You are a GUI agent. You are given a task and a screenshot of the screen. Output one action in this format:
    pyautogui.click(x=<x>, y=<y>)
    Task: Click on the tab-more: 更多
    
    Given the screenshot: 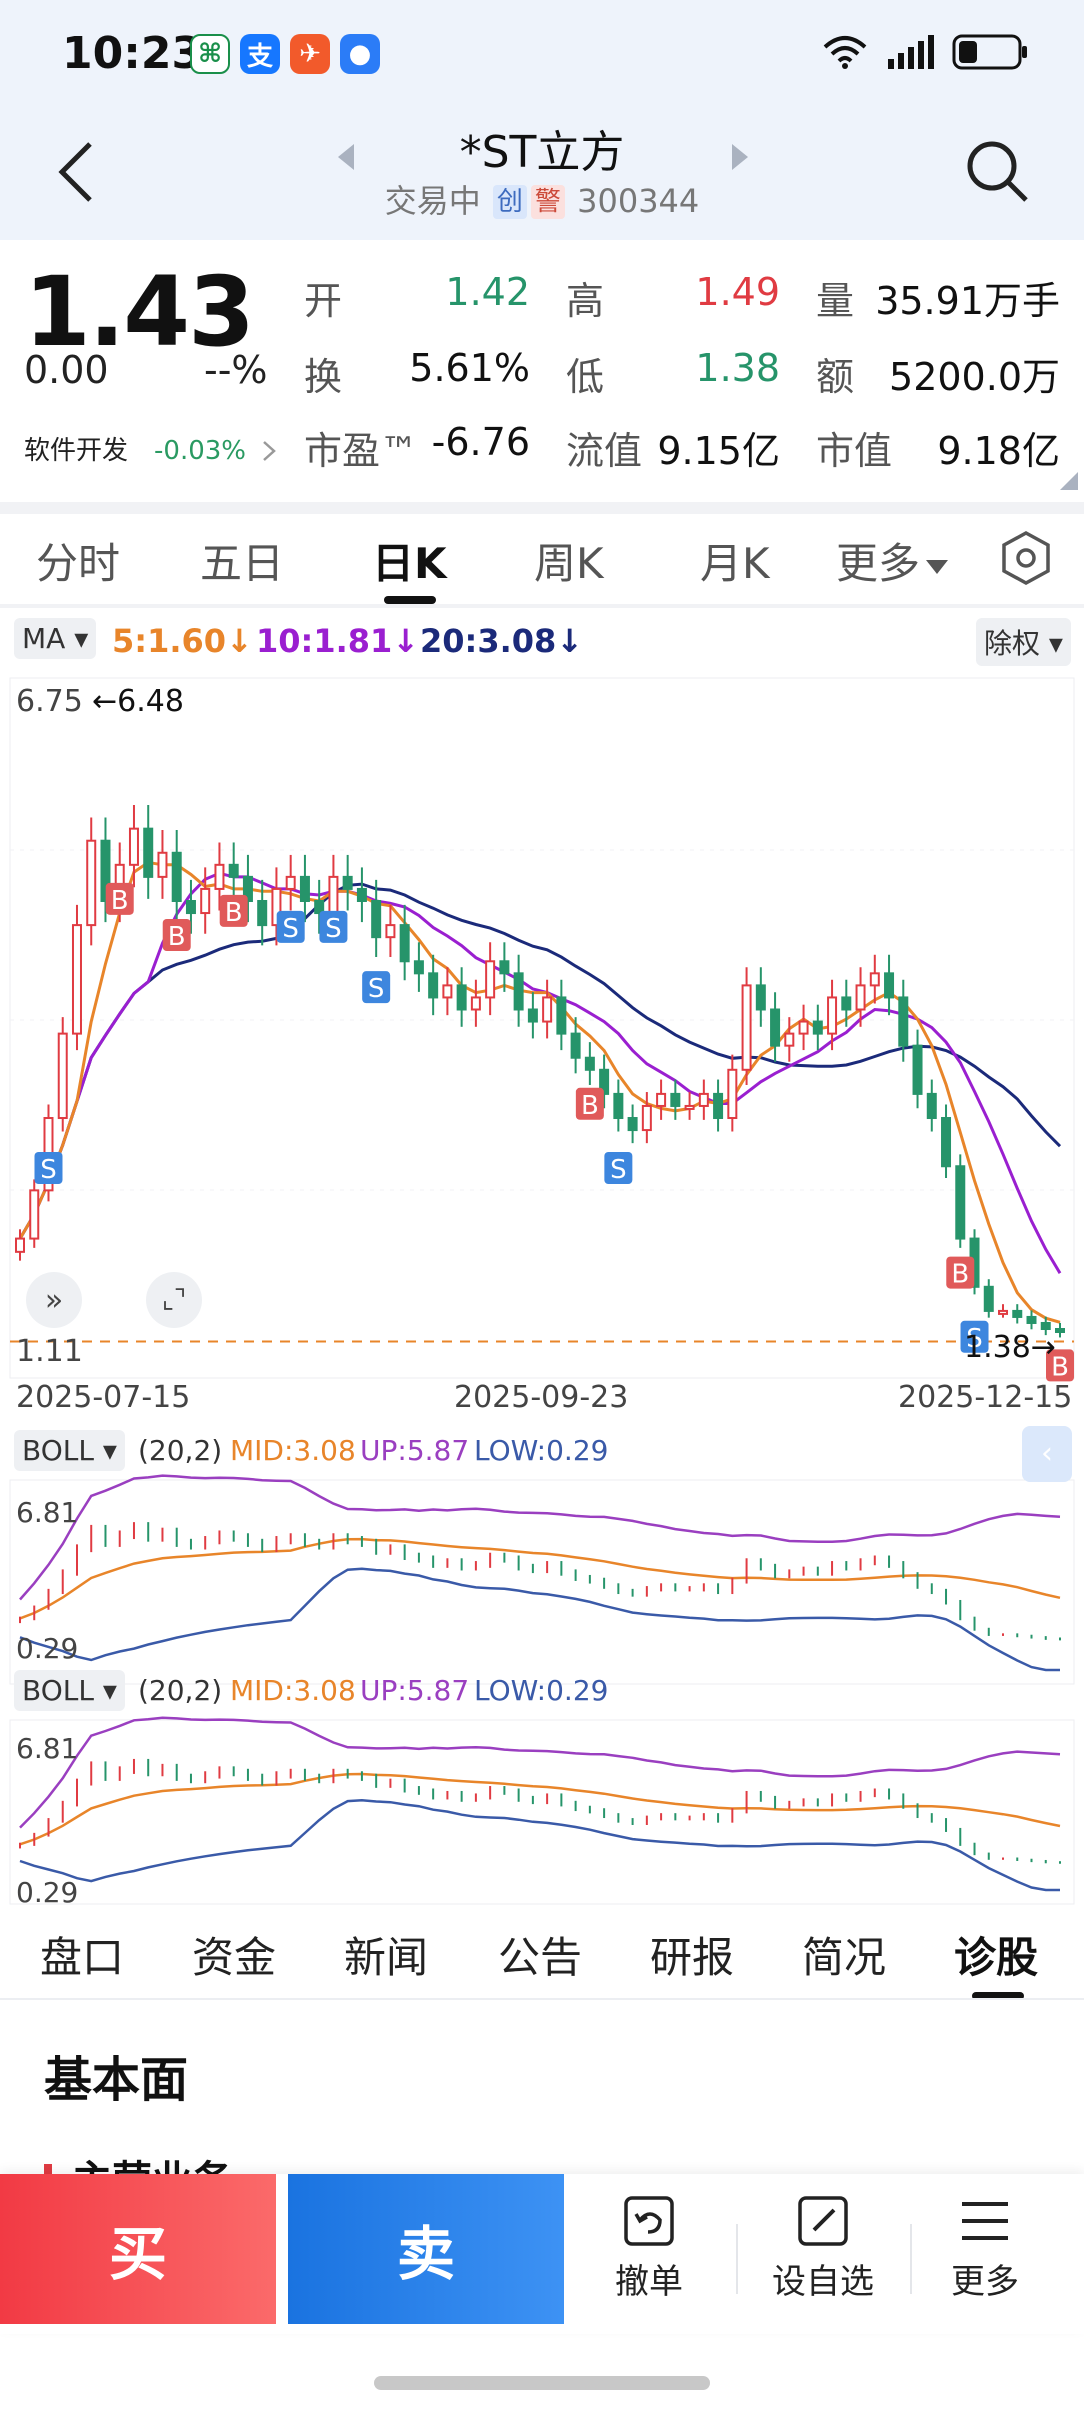 What is the action you would take?
    pyautogui.click(x=892, y=560)
    